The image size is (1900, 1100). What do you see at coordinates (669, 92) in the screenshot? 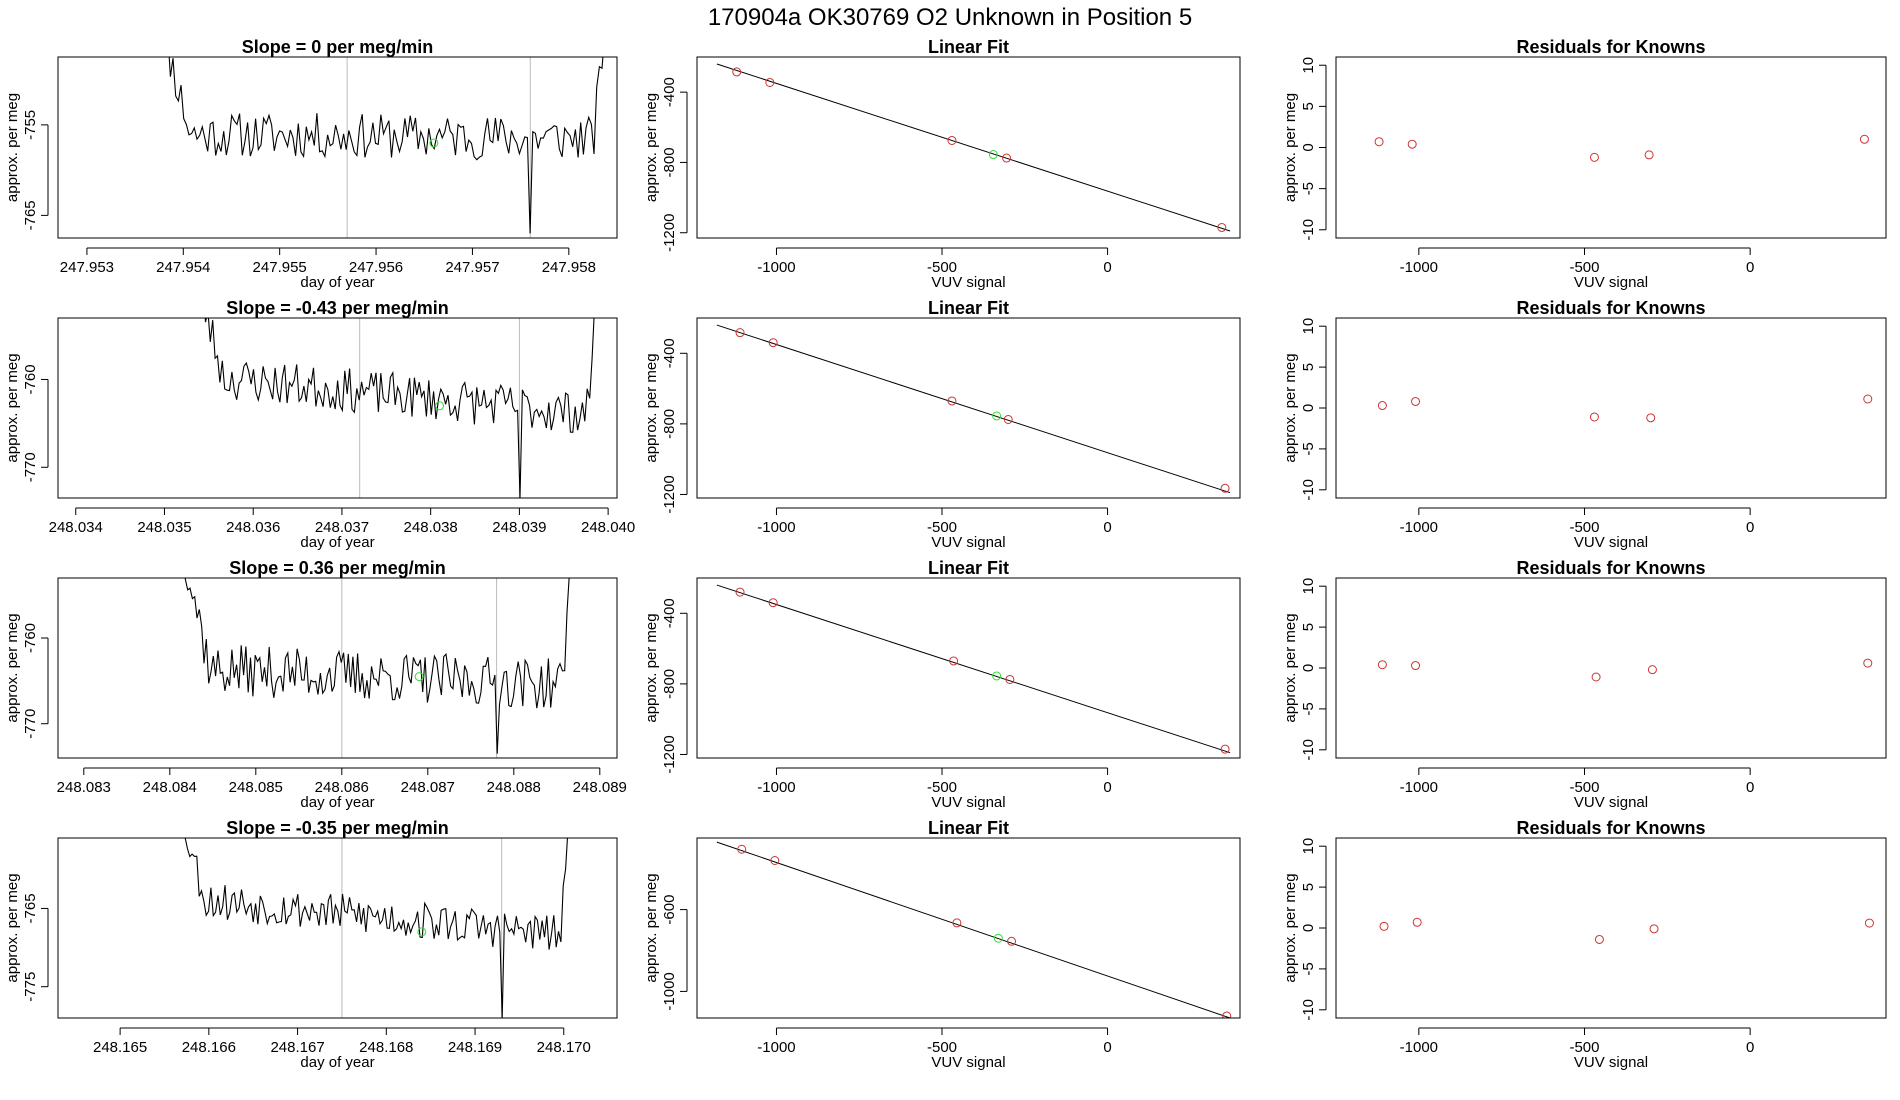
I see `y-tick-label: -400` at bounding box center [669, 92].